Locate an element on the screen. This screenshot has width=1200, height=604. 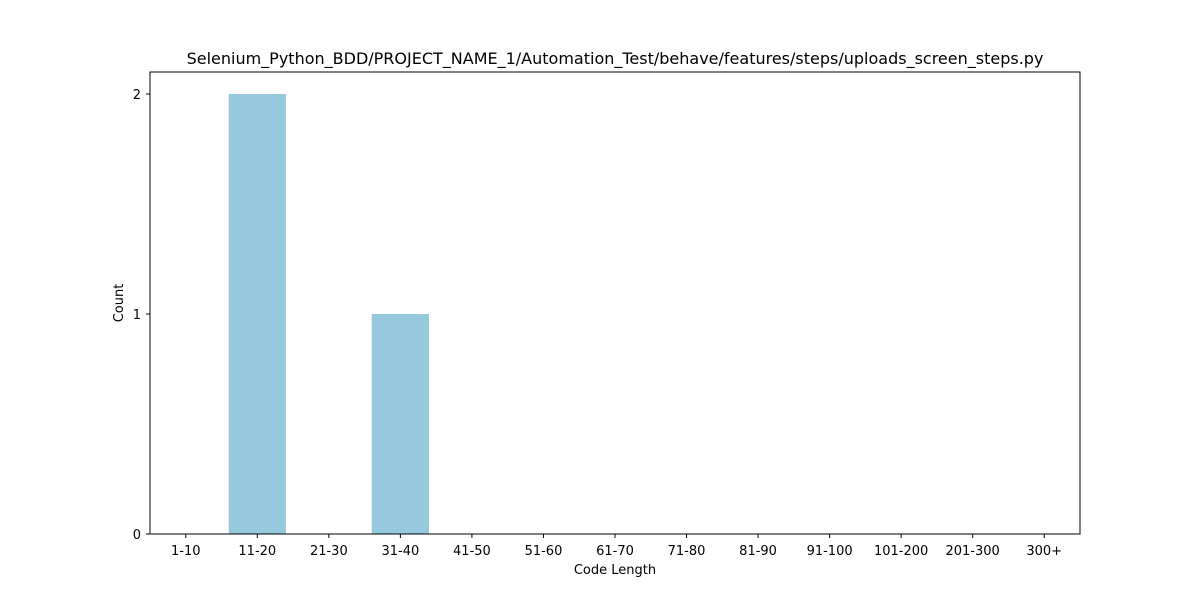
x-tick-label: 201-300 is located at coordinates (973, 551).